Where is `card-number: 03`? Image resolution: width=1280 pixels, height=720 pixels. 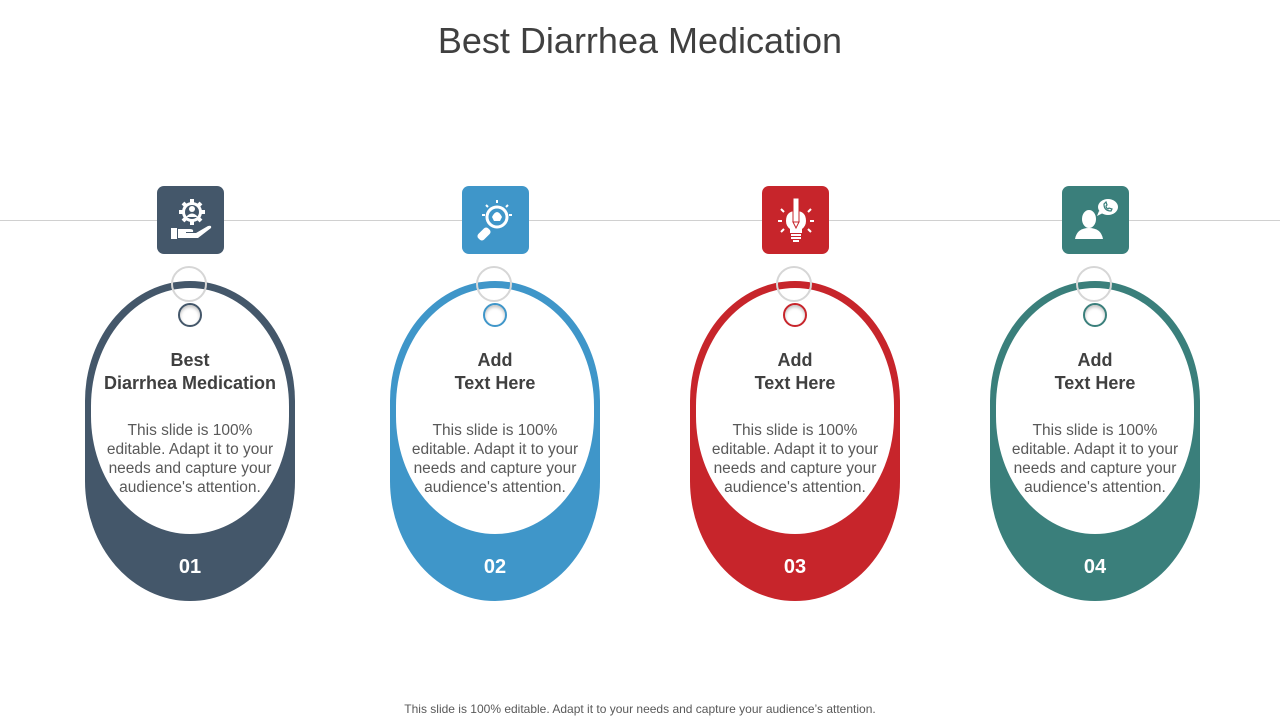 card-number: 03 is located at coordinates (795, 567).